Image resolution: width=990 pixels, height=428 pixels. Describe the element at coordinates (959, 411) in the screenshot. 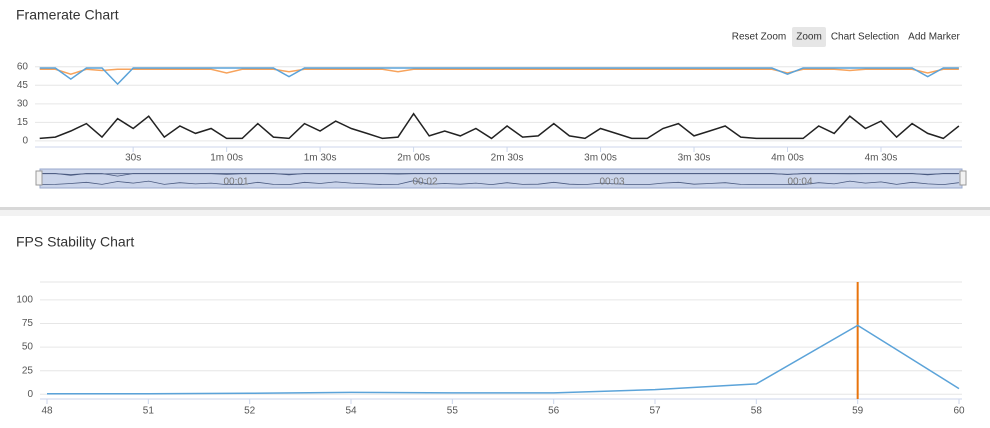

I see `x-tick-label: 60` at that location.